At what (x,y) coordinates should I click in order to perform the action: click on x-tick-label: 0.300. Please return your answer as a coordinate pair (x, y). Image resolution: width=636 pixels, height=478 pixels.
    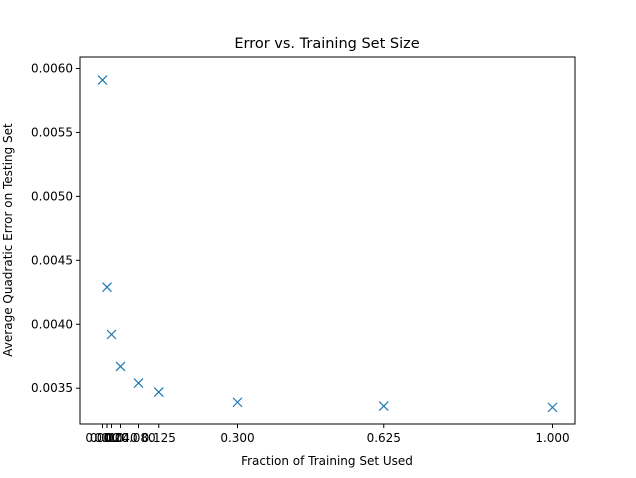
    Looking at the image, I should click on (237, 438).